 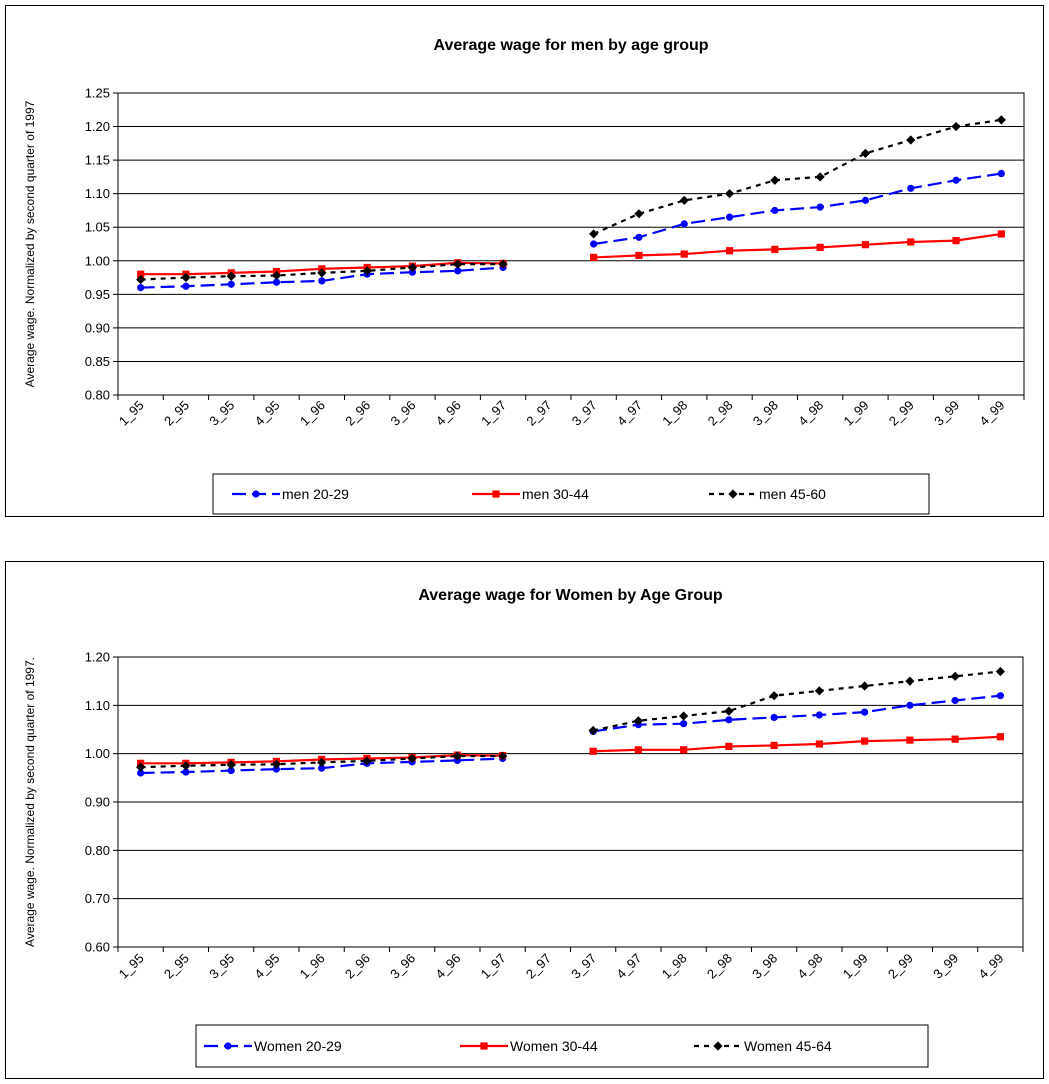 I want to click on x-tick-label: 3_99, so click(x=946, y=413).